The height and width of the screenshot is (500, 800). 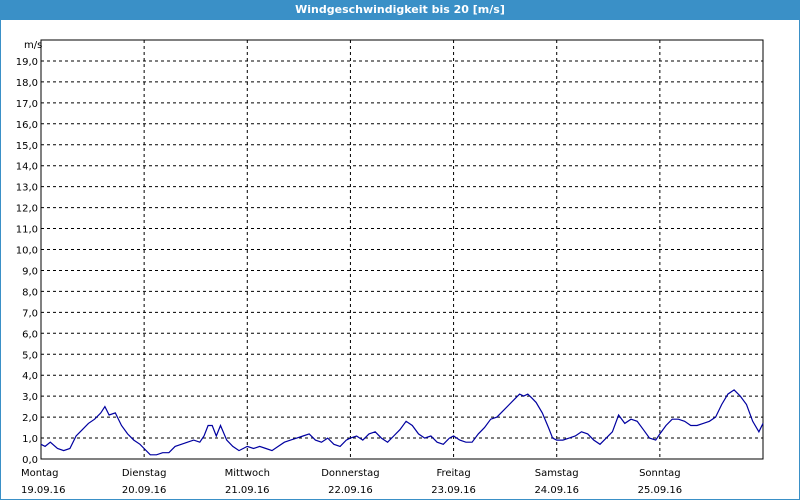 I want to click on x-tick-day: Mittwoch, so click(x=247, y=473).